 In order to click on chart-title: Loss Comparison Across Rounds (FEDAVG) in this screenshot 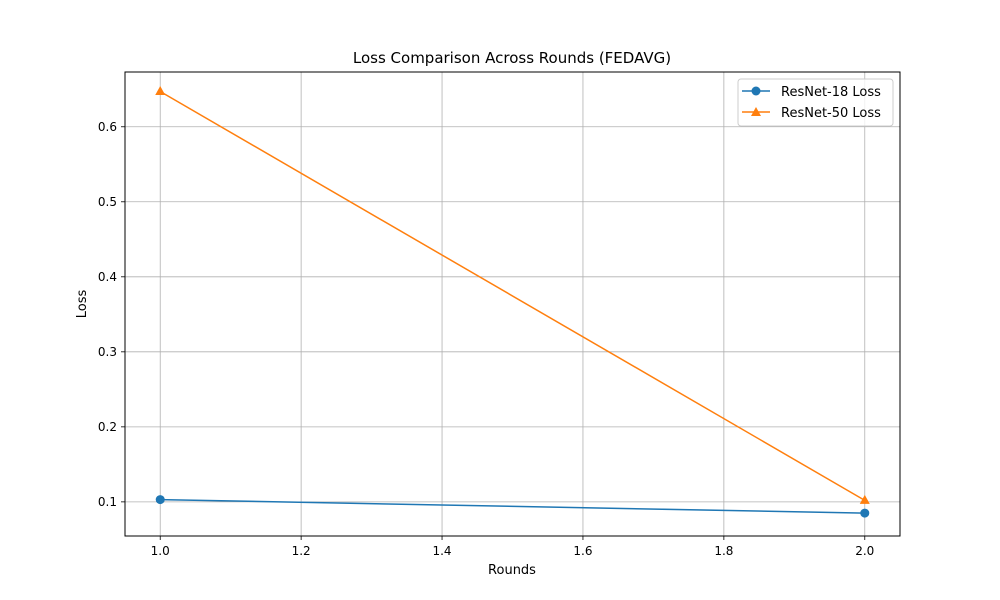, I will do `click(512, 58)`.